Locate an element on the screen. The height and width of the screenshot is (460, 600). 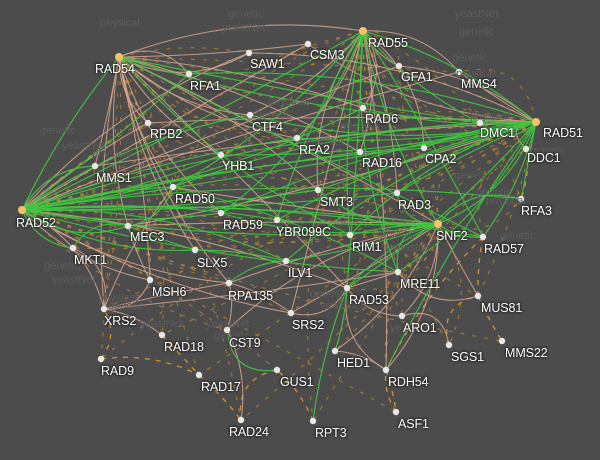
graph-node-rpb2 is located at coordinates (148, 123).